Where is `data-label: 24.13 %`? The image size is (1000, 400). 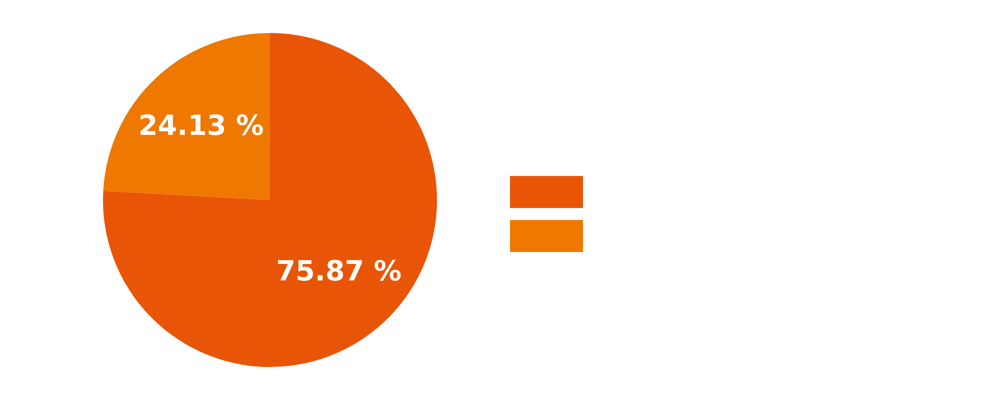
data-label: 24.13 % is located at coordinates (201, 125).